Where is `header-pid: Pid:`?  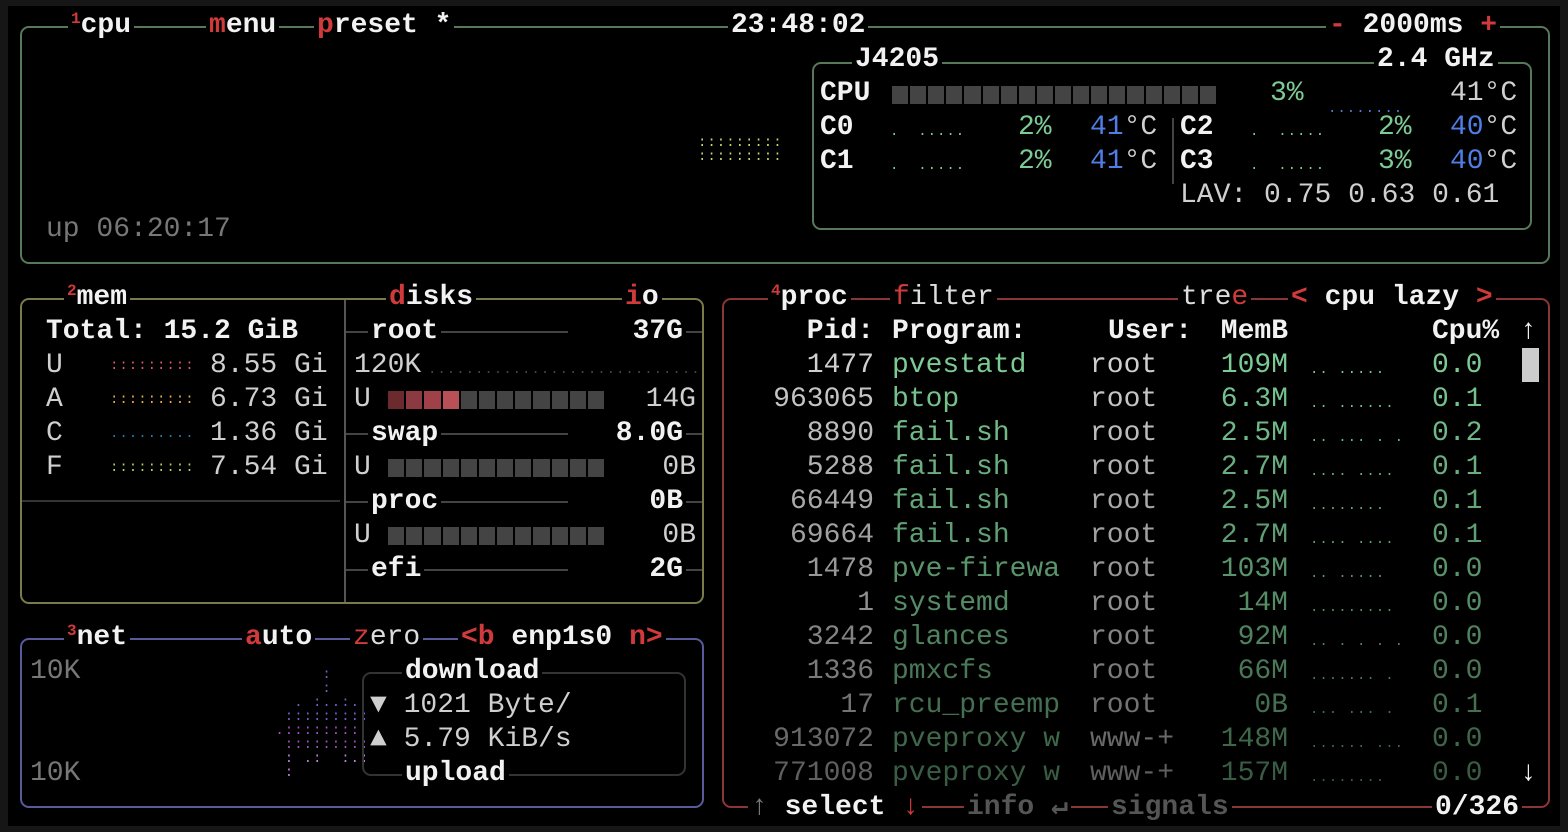
header-pid: Pid: is located at coordinates (840, 331).